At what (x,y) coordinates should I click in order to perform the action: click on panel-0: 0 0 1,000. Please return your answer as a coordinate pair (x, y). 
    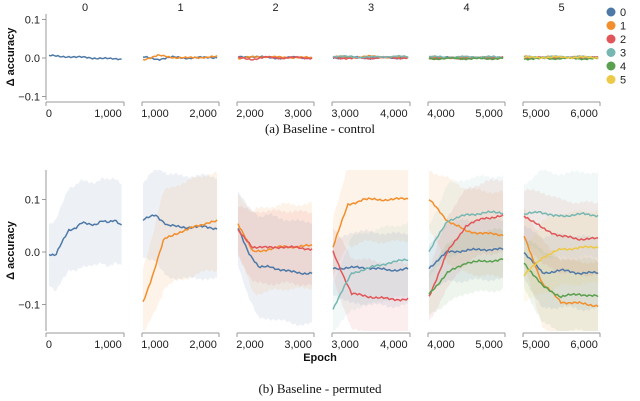
    Looking at the image, I should click on (85, 61).